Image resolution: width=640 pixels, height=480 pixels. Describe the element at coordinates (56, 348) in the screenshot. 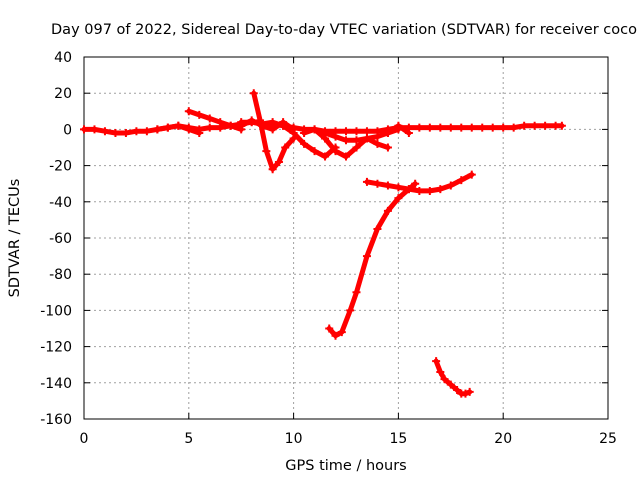

I see `y-tick-label: -120` at that location.